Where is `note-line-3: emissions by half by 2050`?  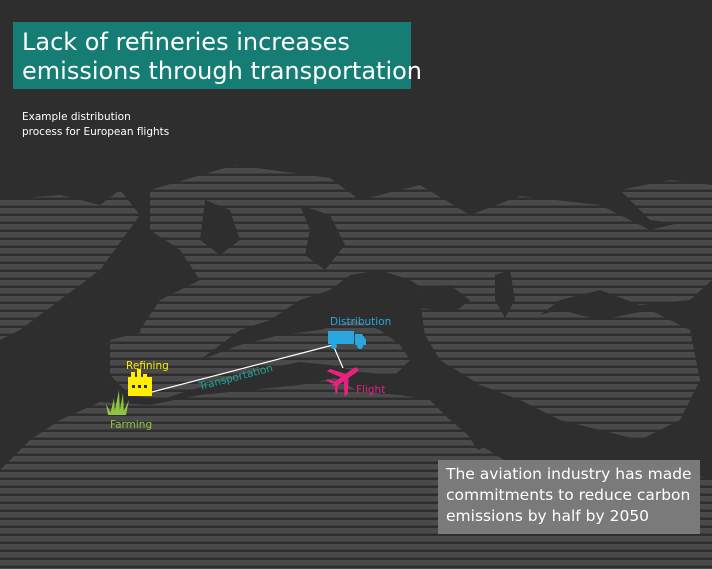
note-line-3: emissions by half by 2050 is located at coordinates (570, 516).